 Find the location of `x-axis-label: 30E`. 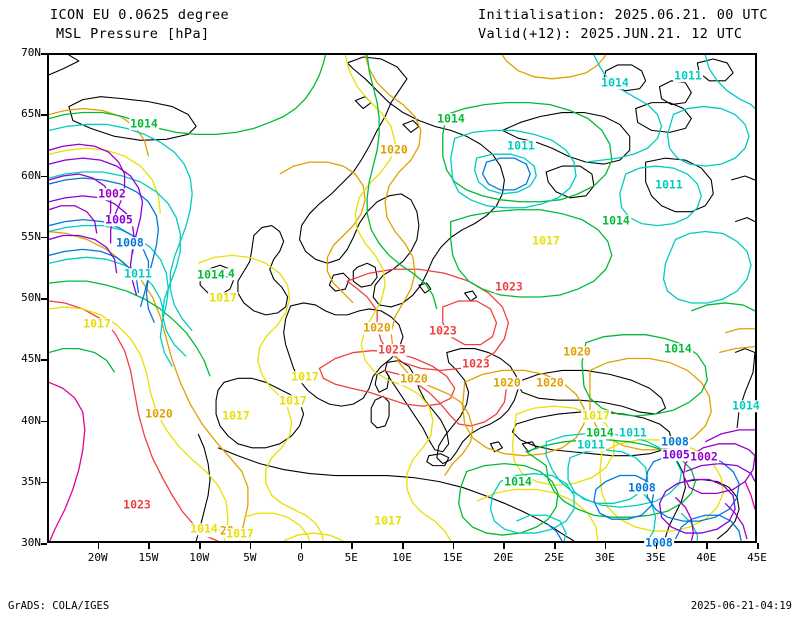

x-axis-label: 30E is located at coordinates (604, 557).